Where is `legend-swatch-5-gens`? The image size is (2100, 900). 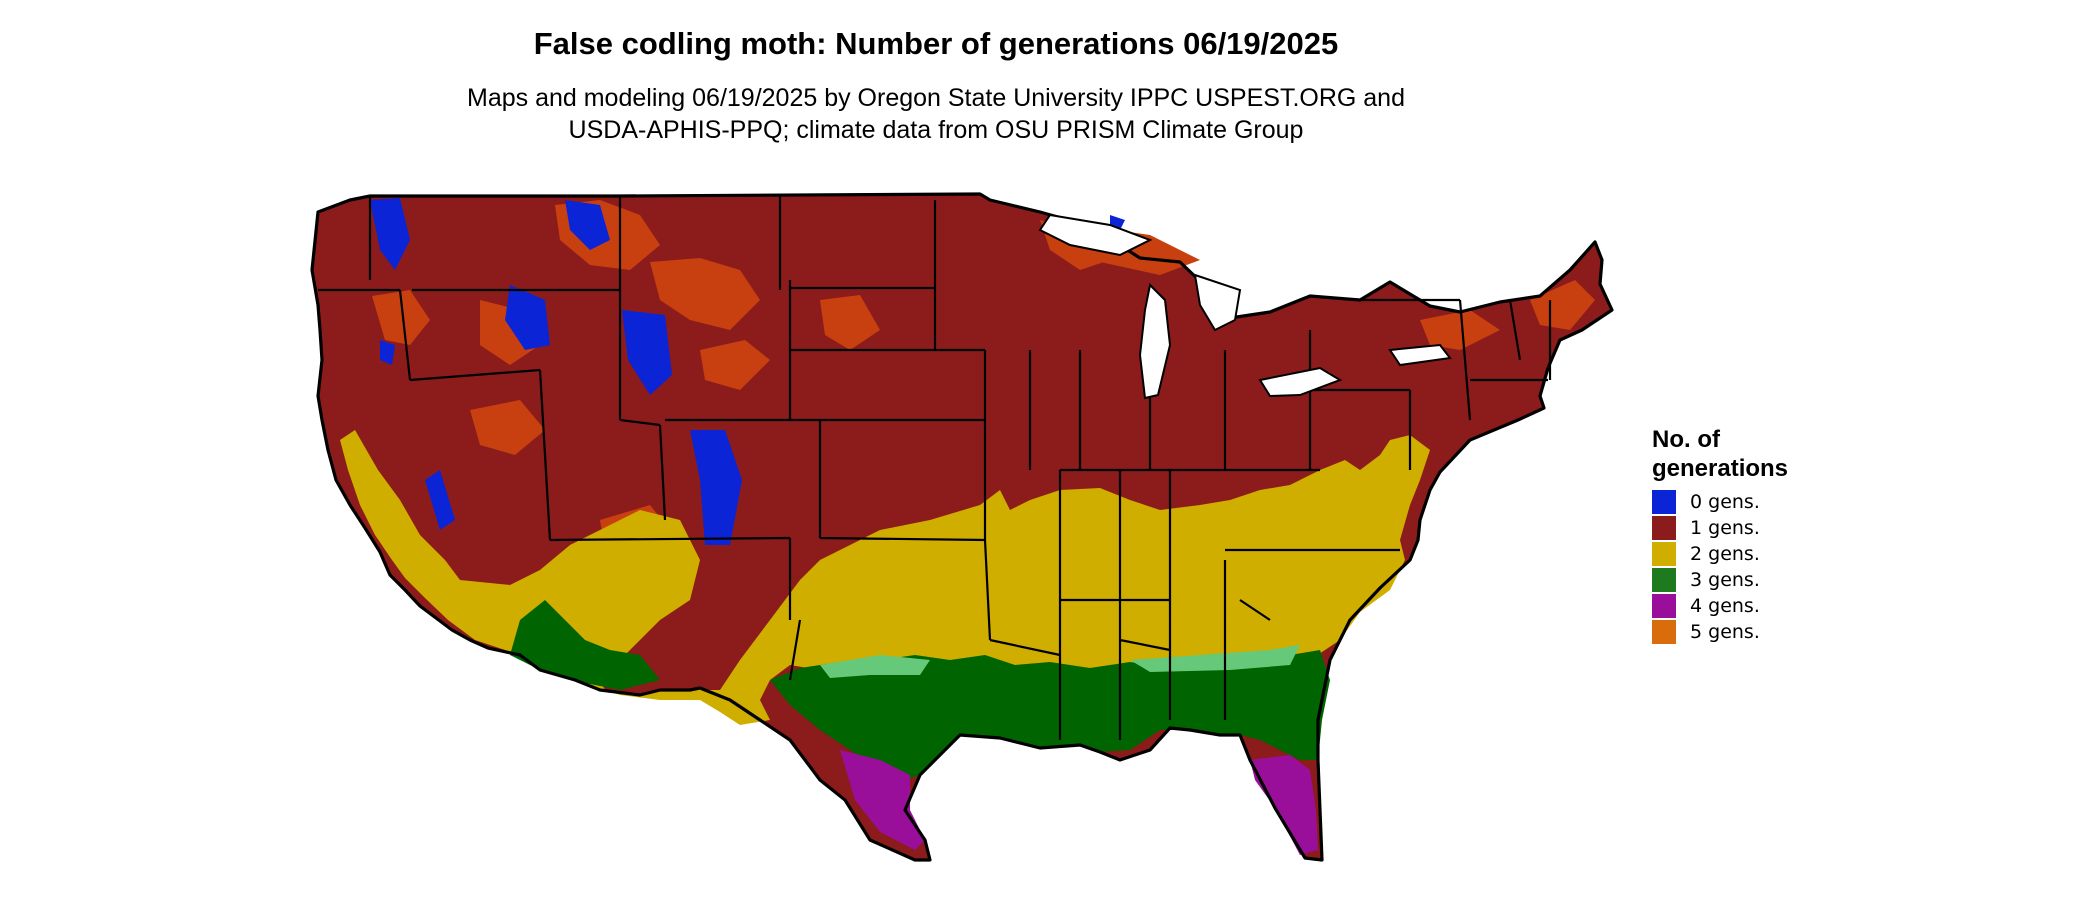
legend-swatch-5-gens is located at coordinates (1664, 632).